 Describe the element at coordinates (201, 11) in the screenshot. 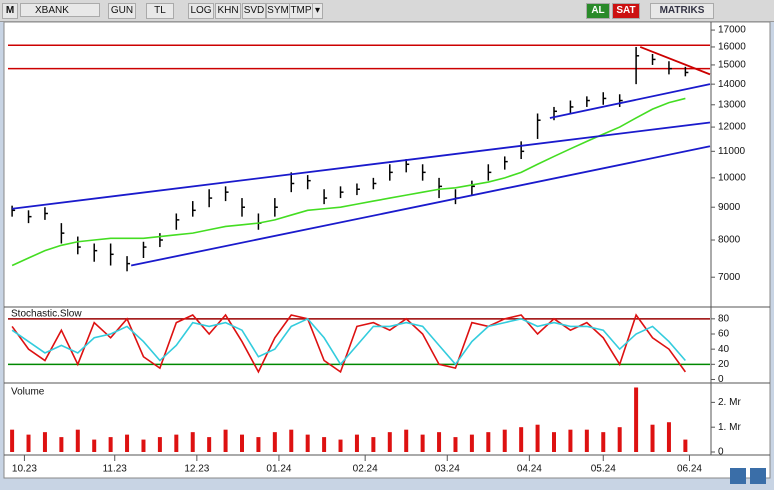

I see `button: LOG` at that location.